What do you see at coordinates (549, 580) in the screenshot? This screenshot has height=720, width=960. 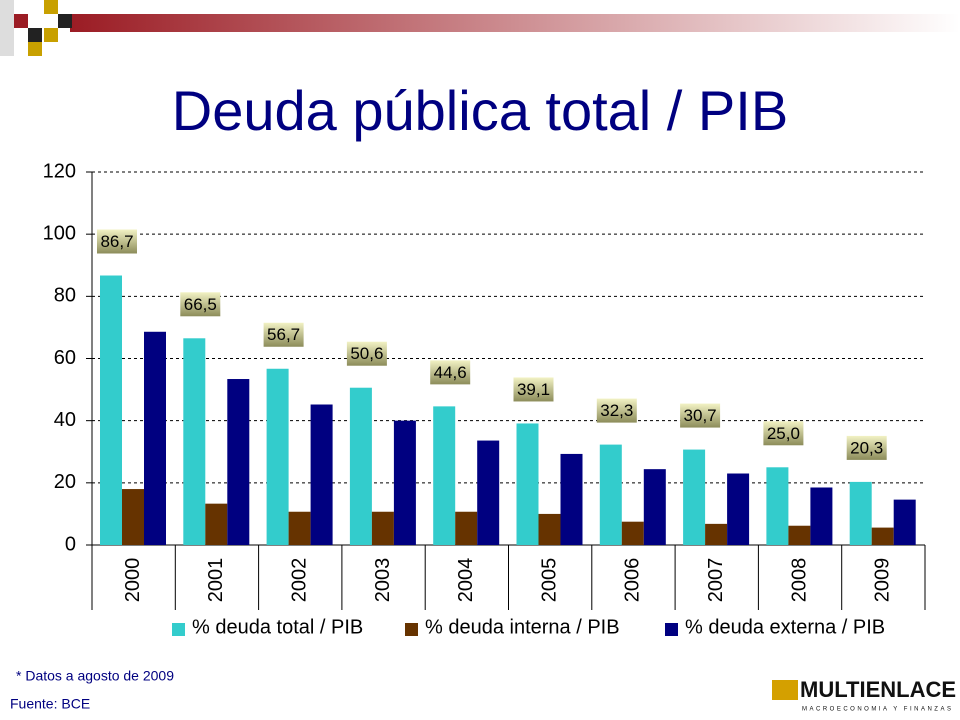 I see `x-tick-label: 2005` at bounding box center [549, 580].